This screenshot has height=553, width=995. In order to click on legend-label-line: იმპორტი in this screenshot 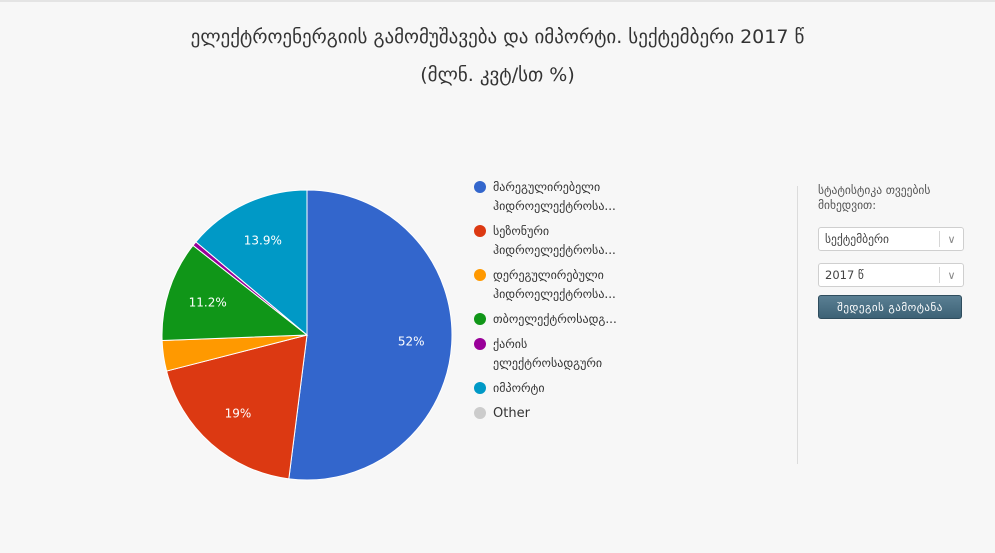, I will do `click(519, 388)`.